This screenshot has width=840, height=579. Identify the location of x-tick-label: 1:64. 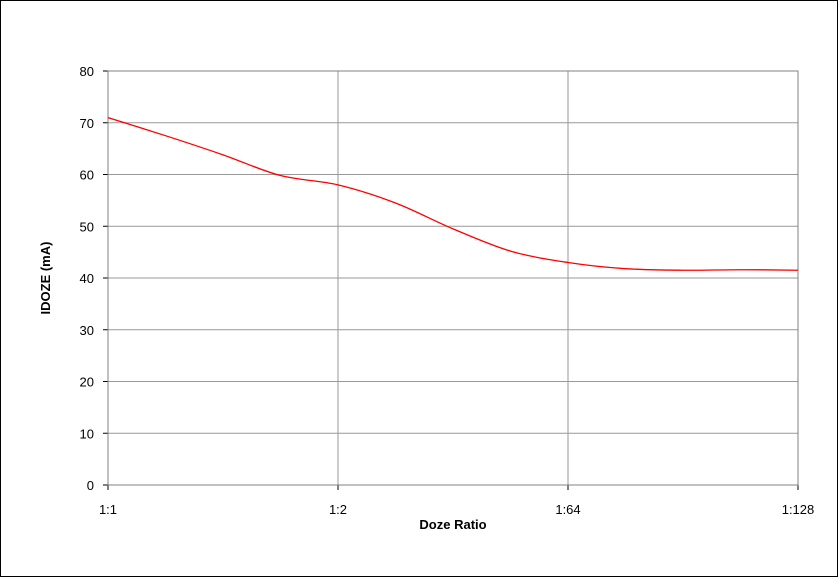
(567, 509).